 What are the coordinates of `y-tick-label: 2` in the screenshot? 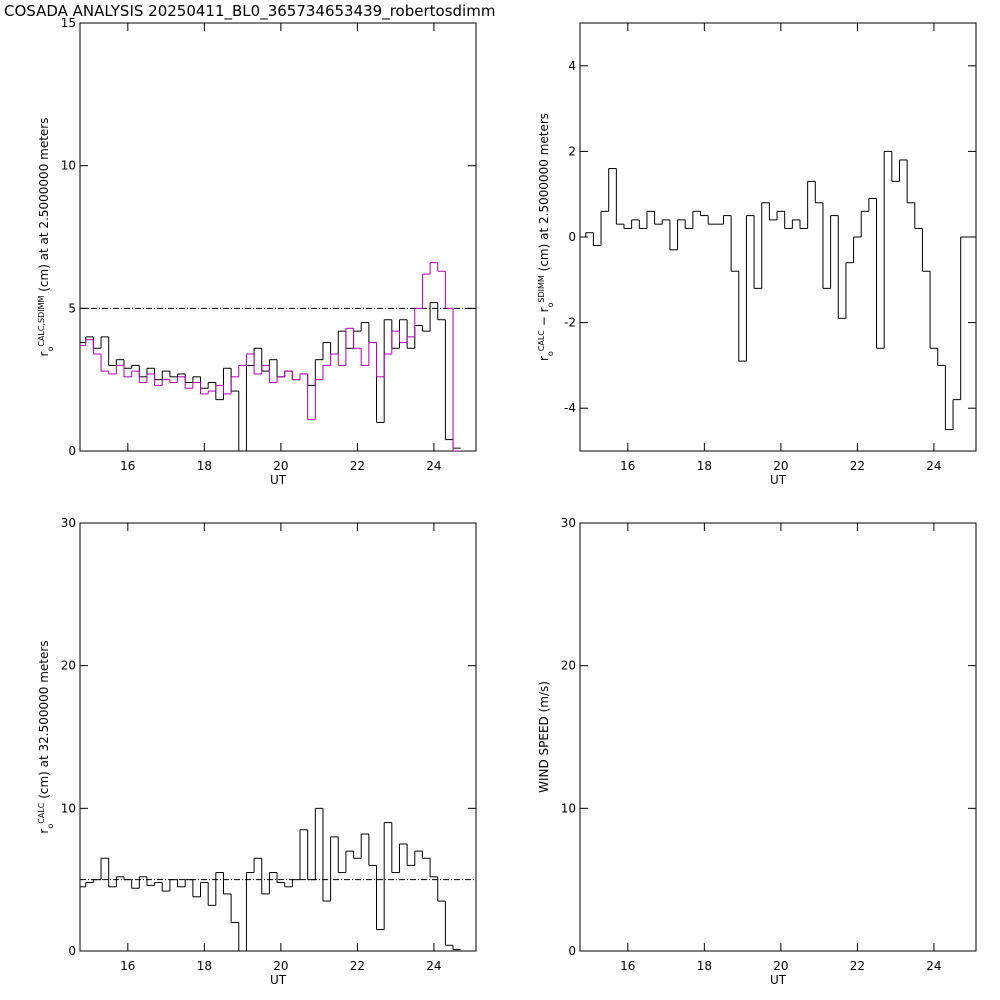 It's located at (572, 151).